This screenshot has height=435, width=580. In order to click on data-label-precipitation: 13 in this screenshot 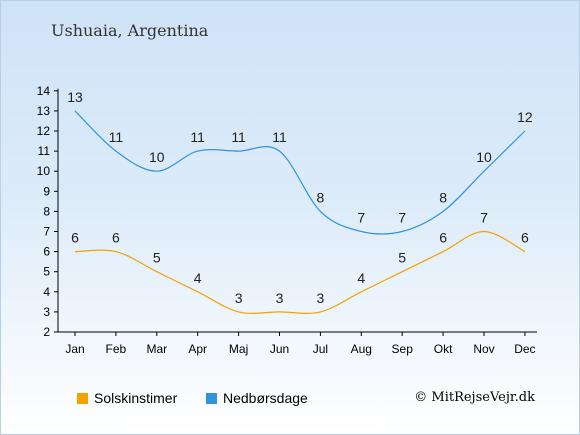, I will do `click(75, 97)`.